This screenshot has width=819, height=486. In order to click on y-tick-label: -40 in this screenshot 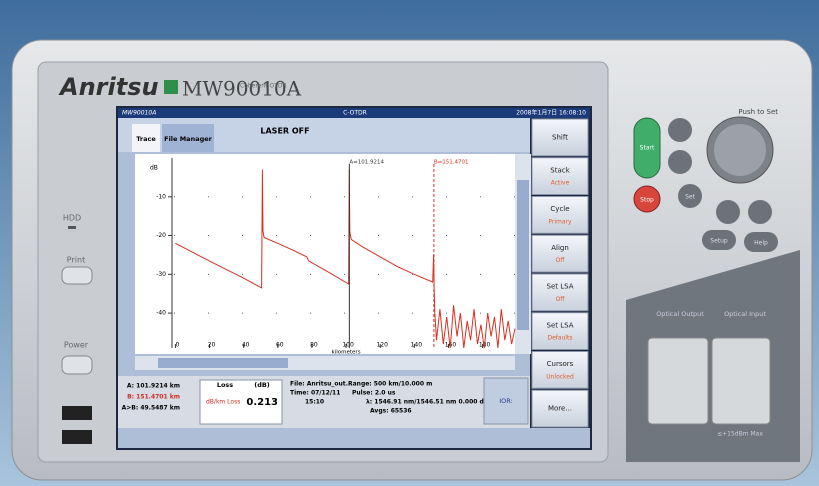, I will do `click(161, 313)`.